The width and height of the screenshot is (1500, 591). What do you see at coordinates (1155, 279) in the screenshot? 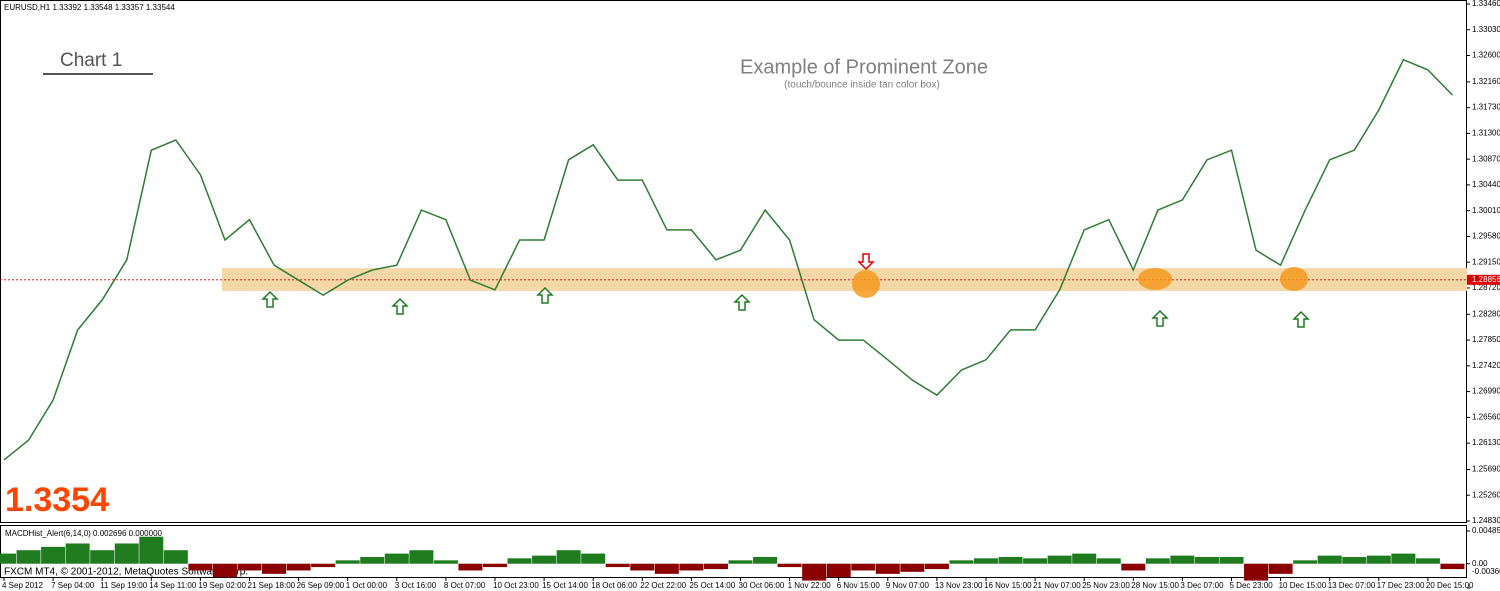
I see `touch-circle` at bounding box center [1155, 279].